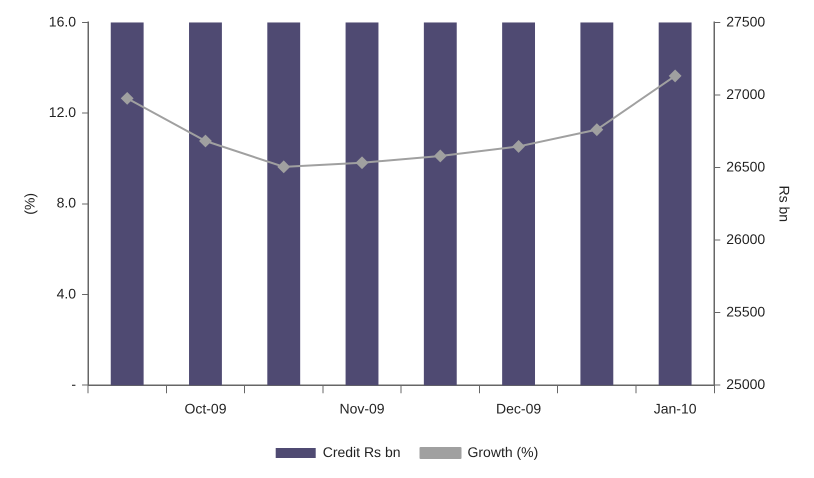  I want to click on y-tick-label: 12.0, so click(62, 112).